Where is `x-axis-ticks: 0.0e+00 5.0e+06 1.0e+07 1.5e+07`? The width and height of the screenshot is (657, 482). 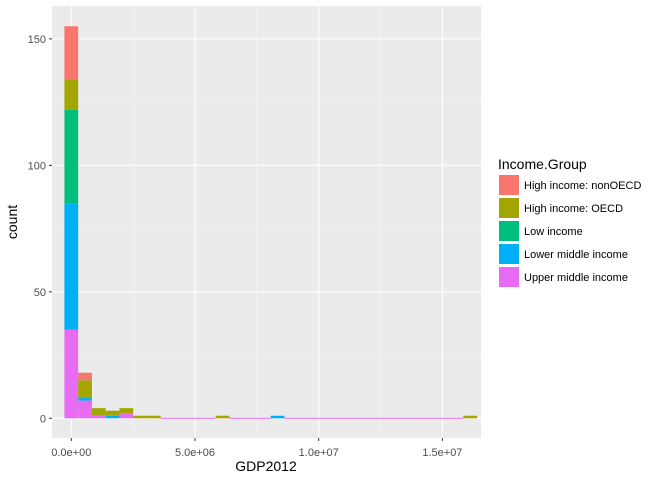 x-axis-ticks: 0.0e+00 5.0e+06 1.0e+07 1.5e+07 is located at coordinates (256, 448).